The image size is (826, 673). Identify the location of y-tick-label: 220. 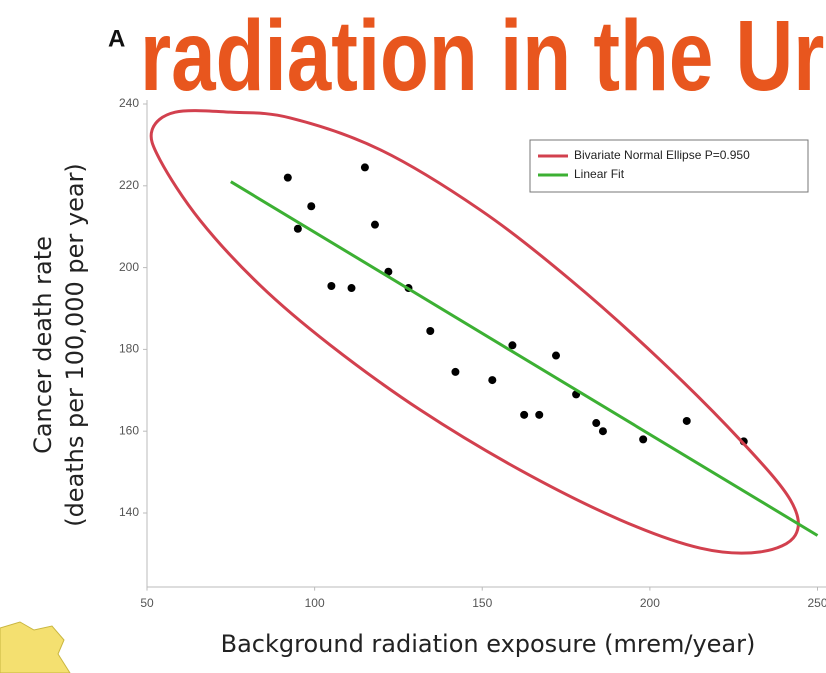
(129, 185).